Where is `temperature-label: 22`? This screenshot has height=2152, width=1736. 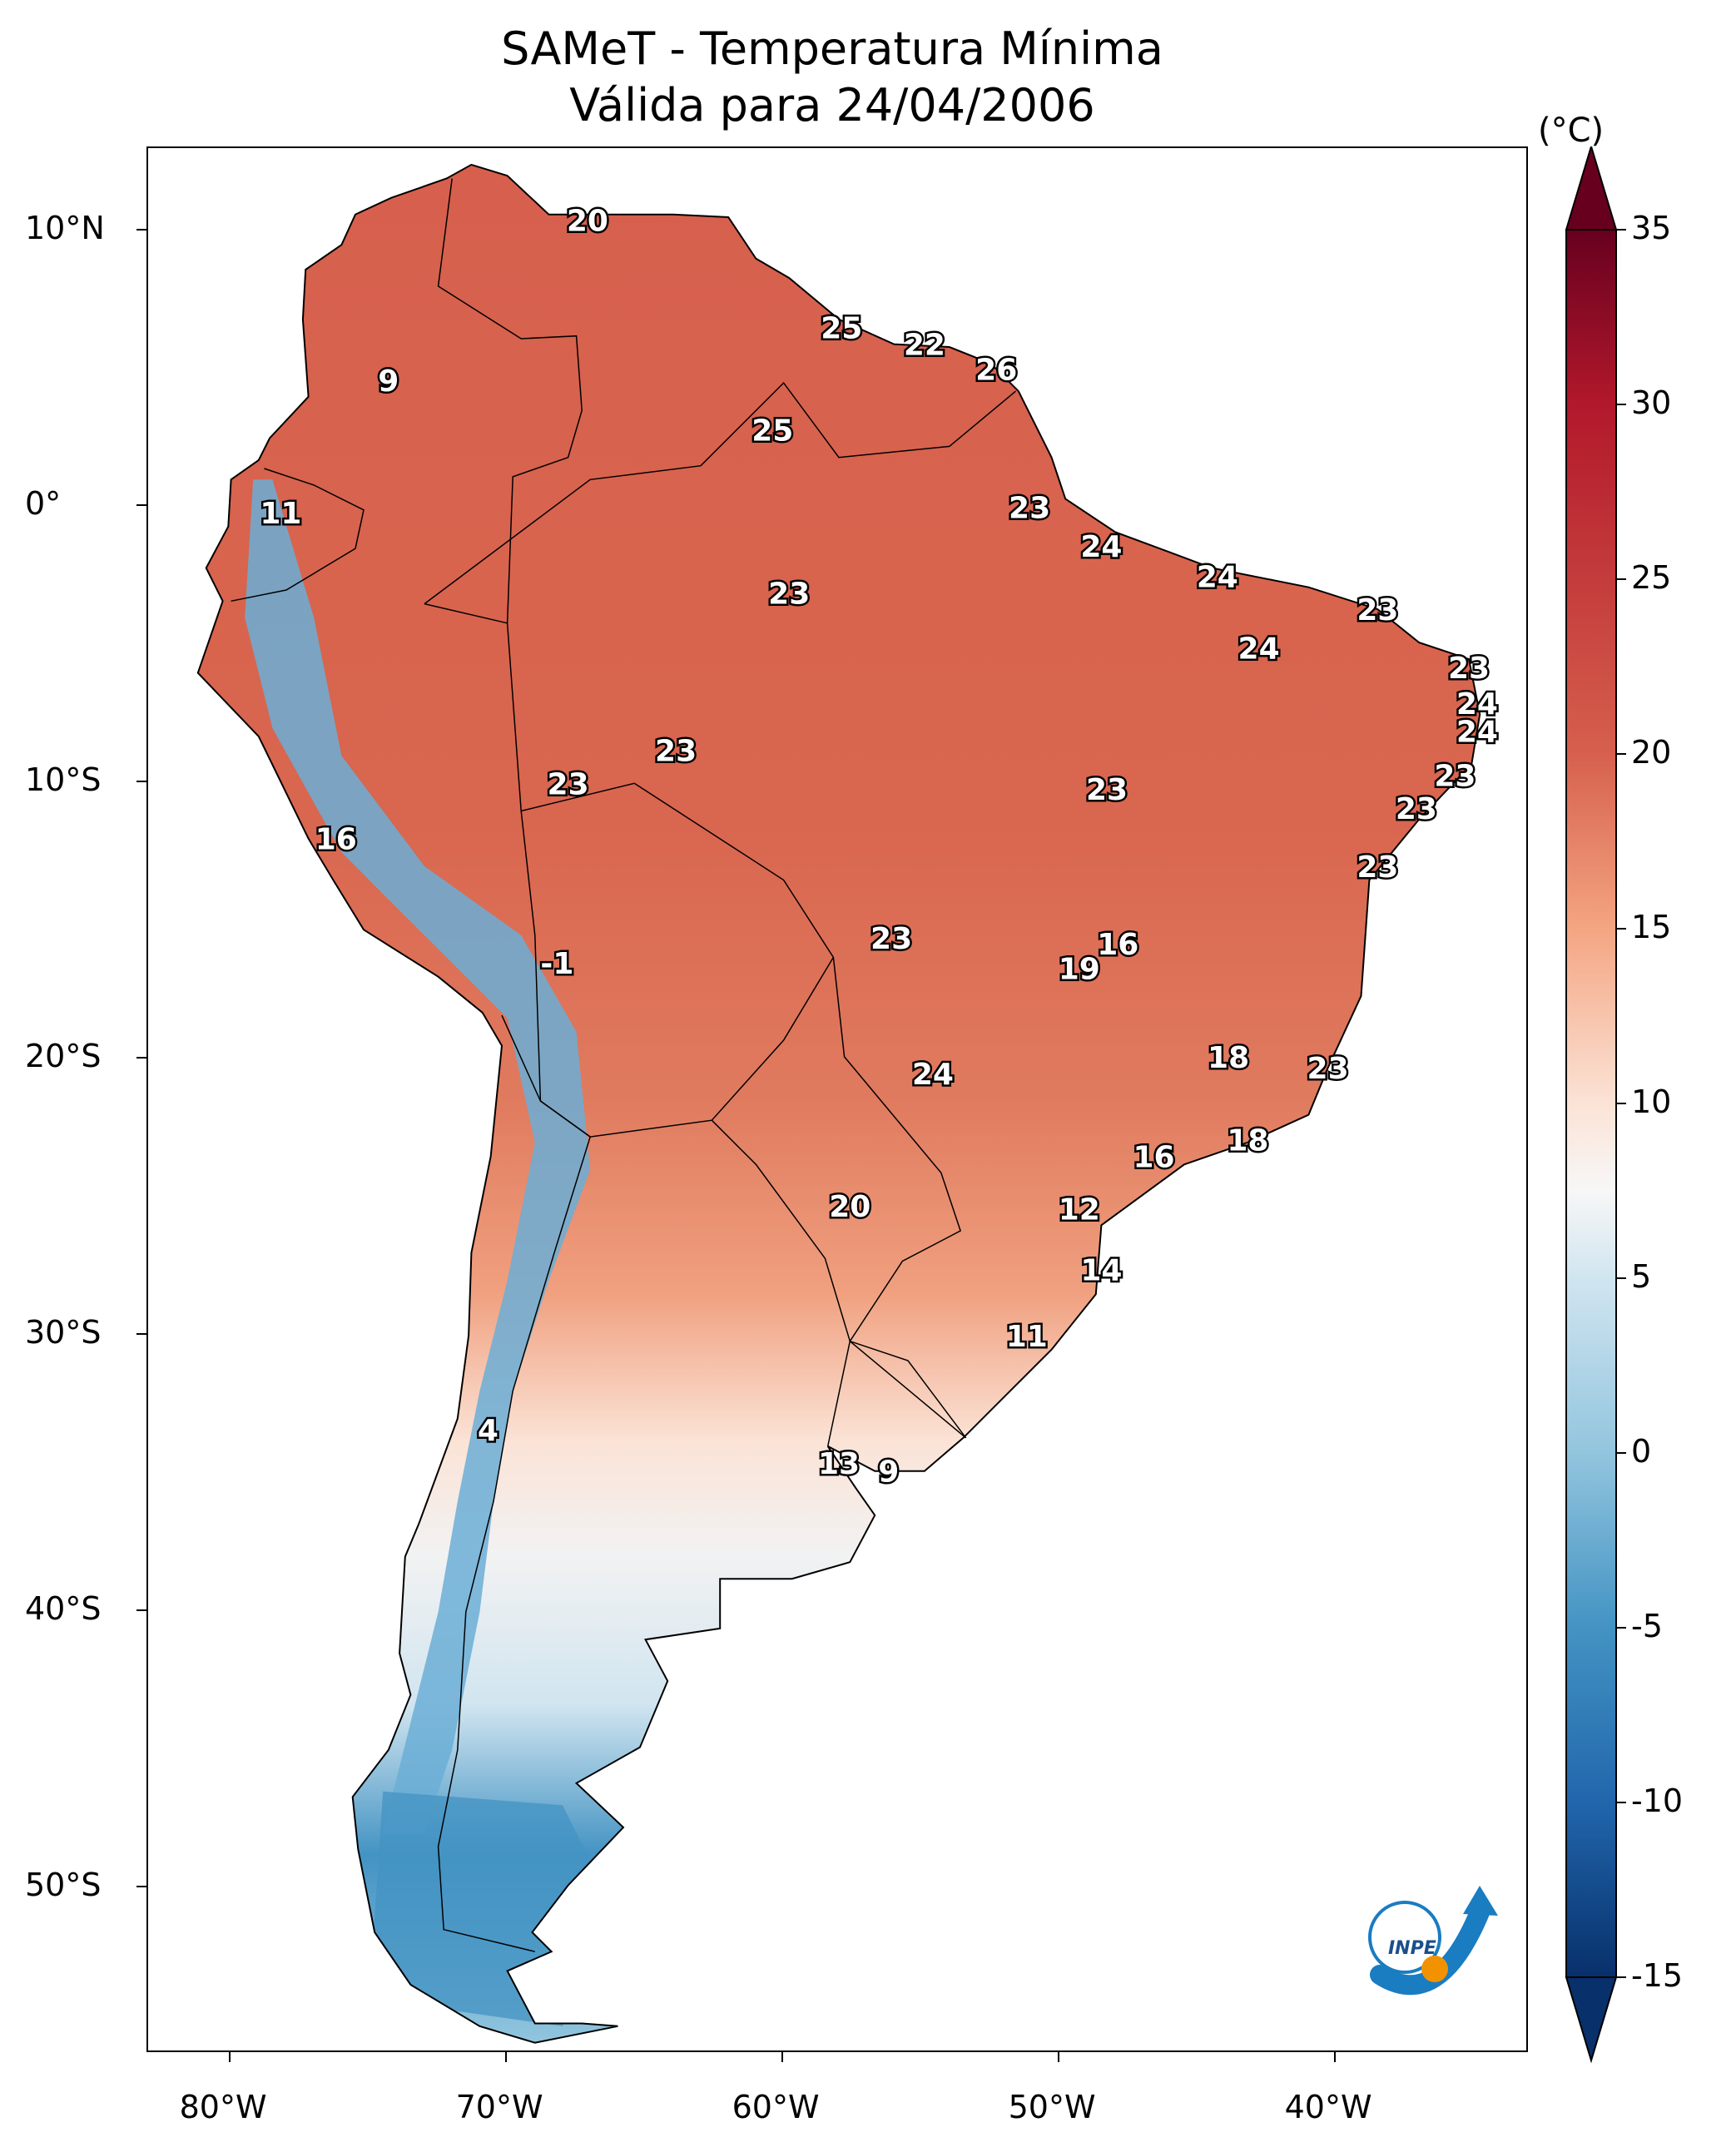
temperature-label: 22 is located at coordinates (924, 346).